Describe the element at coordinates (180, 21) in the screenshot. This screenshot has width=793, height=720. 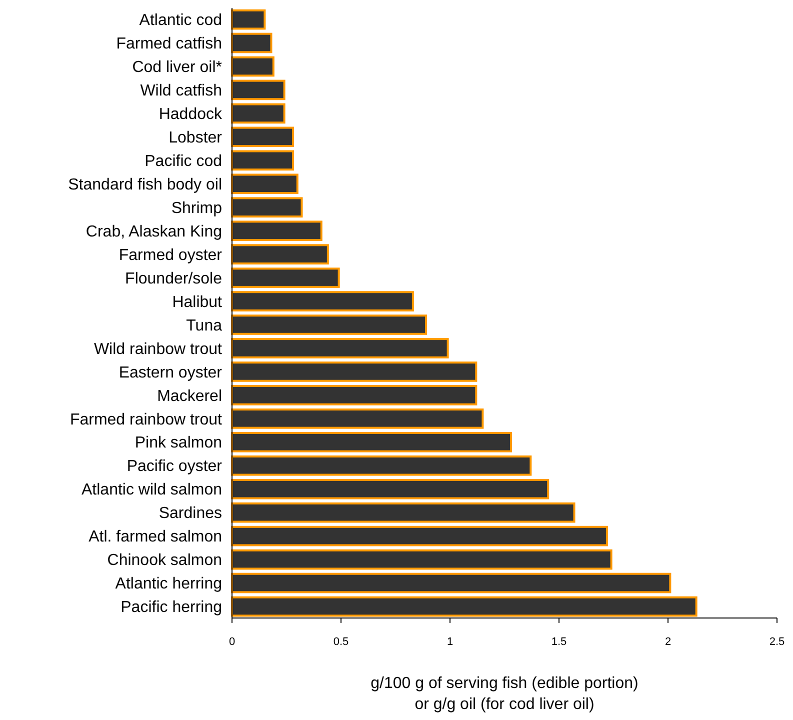
I see `y-tick-label: Atlantic cod` at that location.